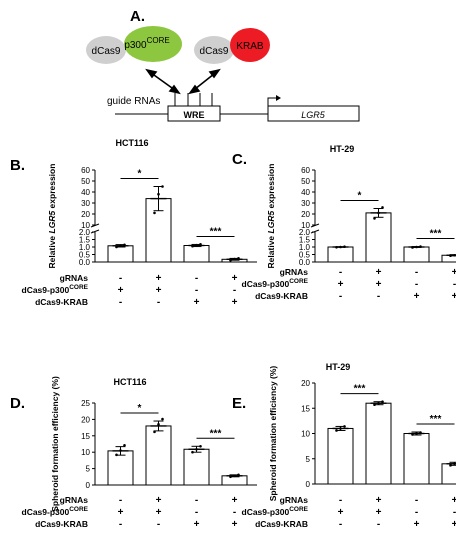 The width and height of the screenshot is (456, 550). Describe the element at coordinates (17, 403) in the screenshot. I see `panel-label: D.` at that location.